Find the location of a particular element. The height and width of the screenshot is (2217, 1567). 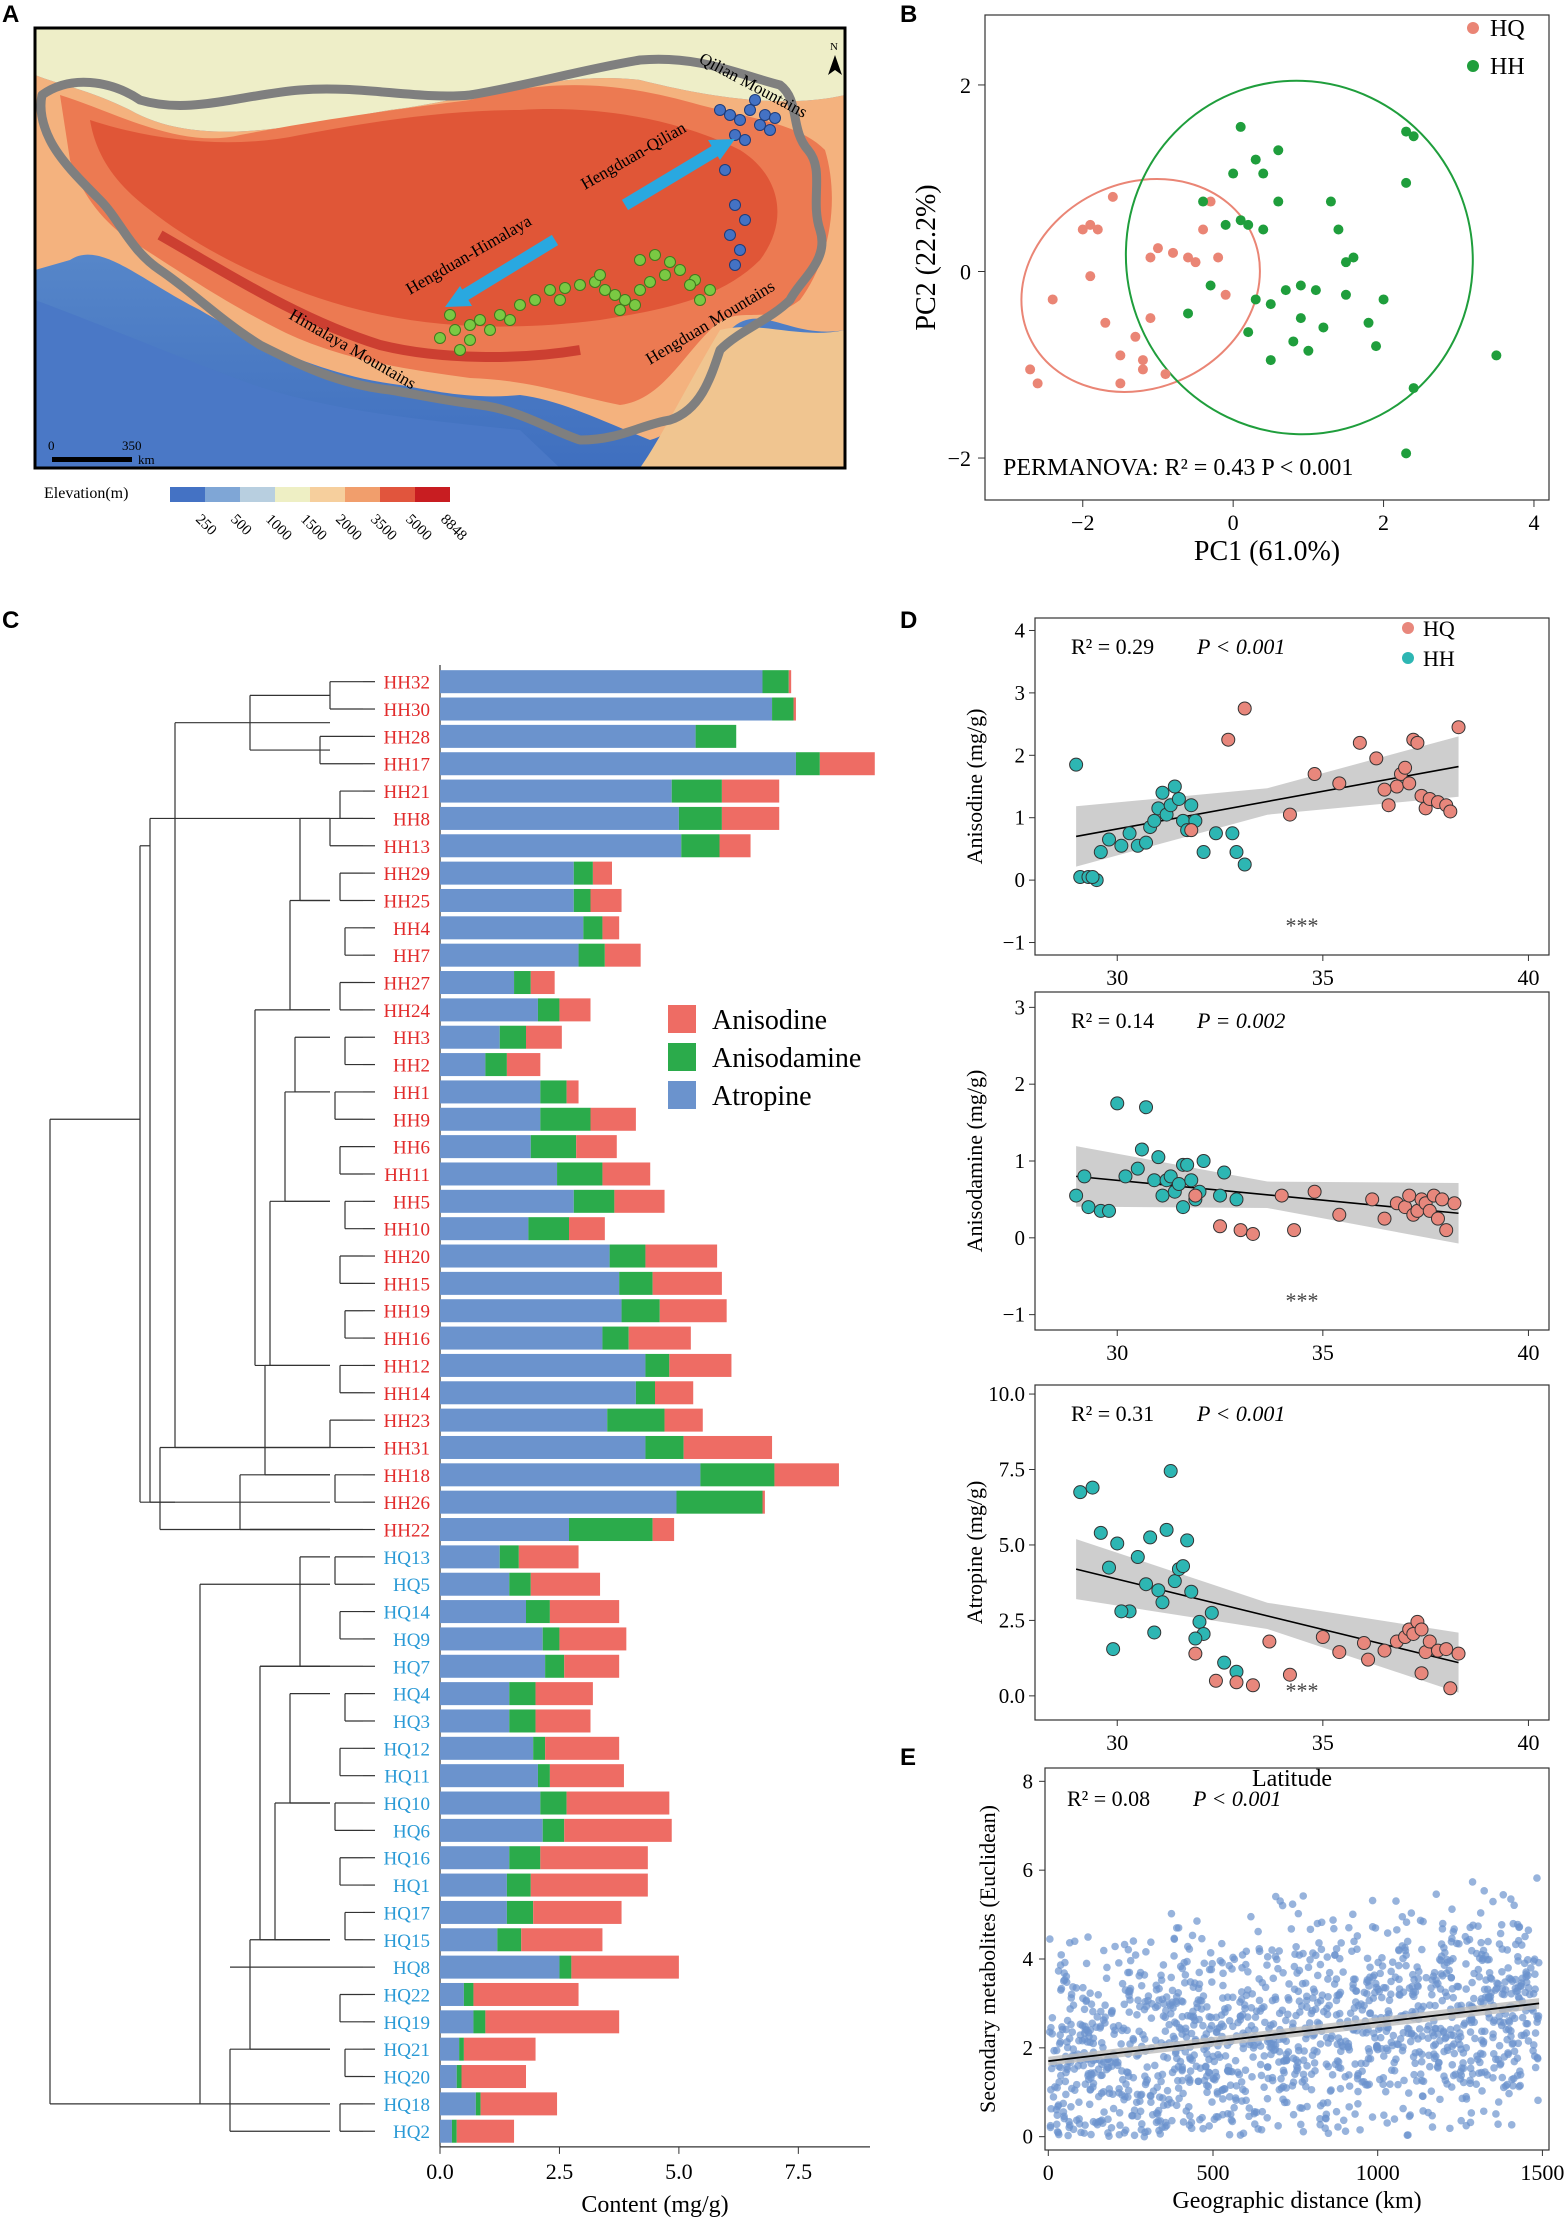

bar-label-hh8: HH8 is located at coordinates (411, 819).